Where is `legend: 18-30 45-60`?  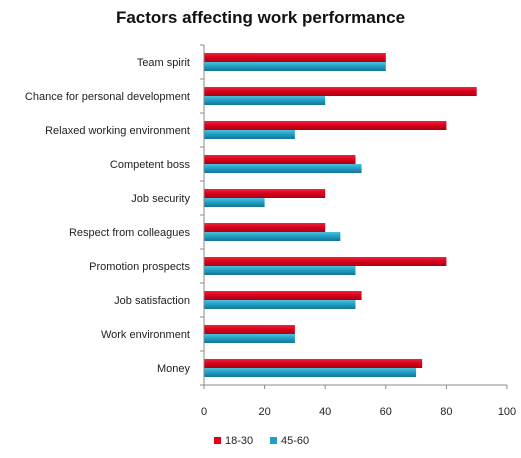 legend: 18-30 45-60 is located at coordinates (261, 441).